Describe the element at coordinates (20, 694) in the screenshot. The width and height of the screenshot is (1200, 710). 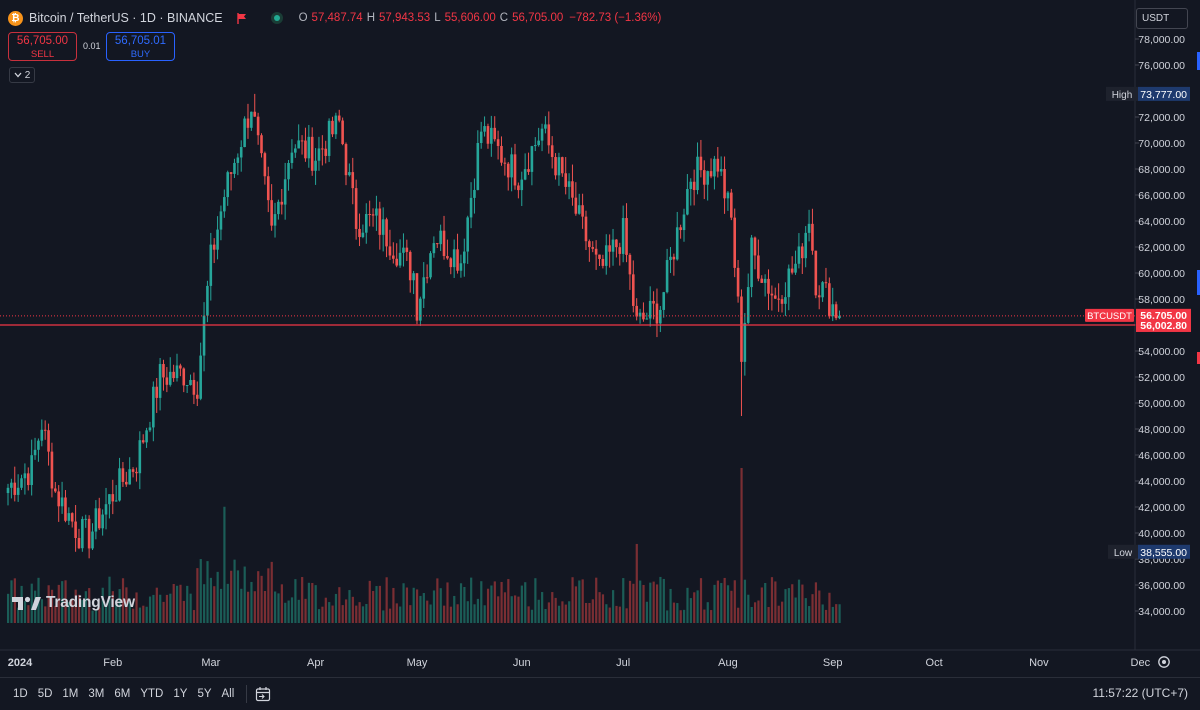
I see `range-button-1d: 1D` at that location.